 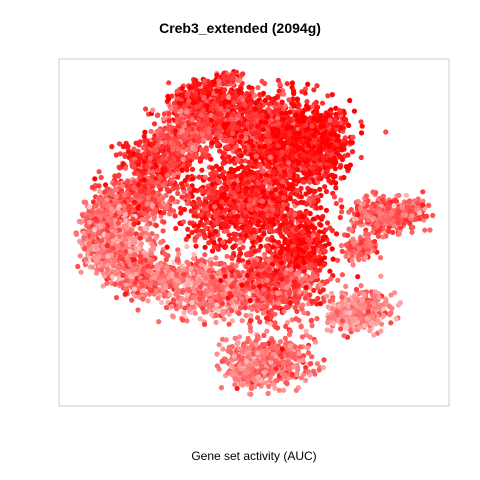 I want to click on chart-title: Creb3_extended (2094g), so click(x=240, y=28).